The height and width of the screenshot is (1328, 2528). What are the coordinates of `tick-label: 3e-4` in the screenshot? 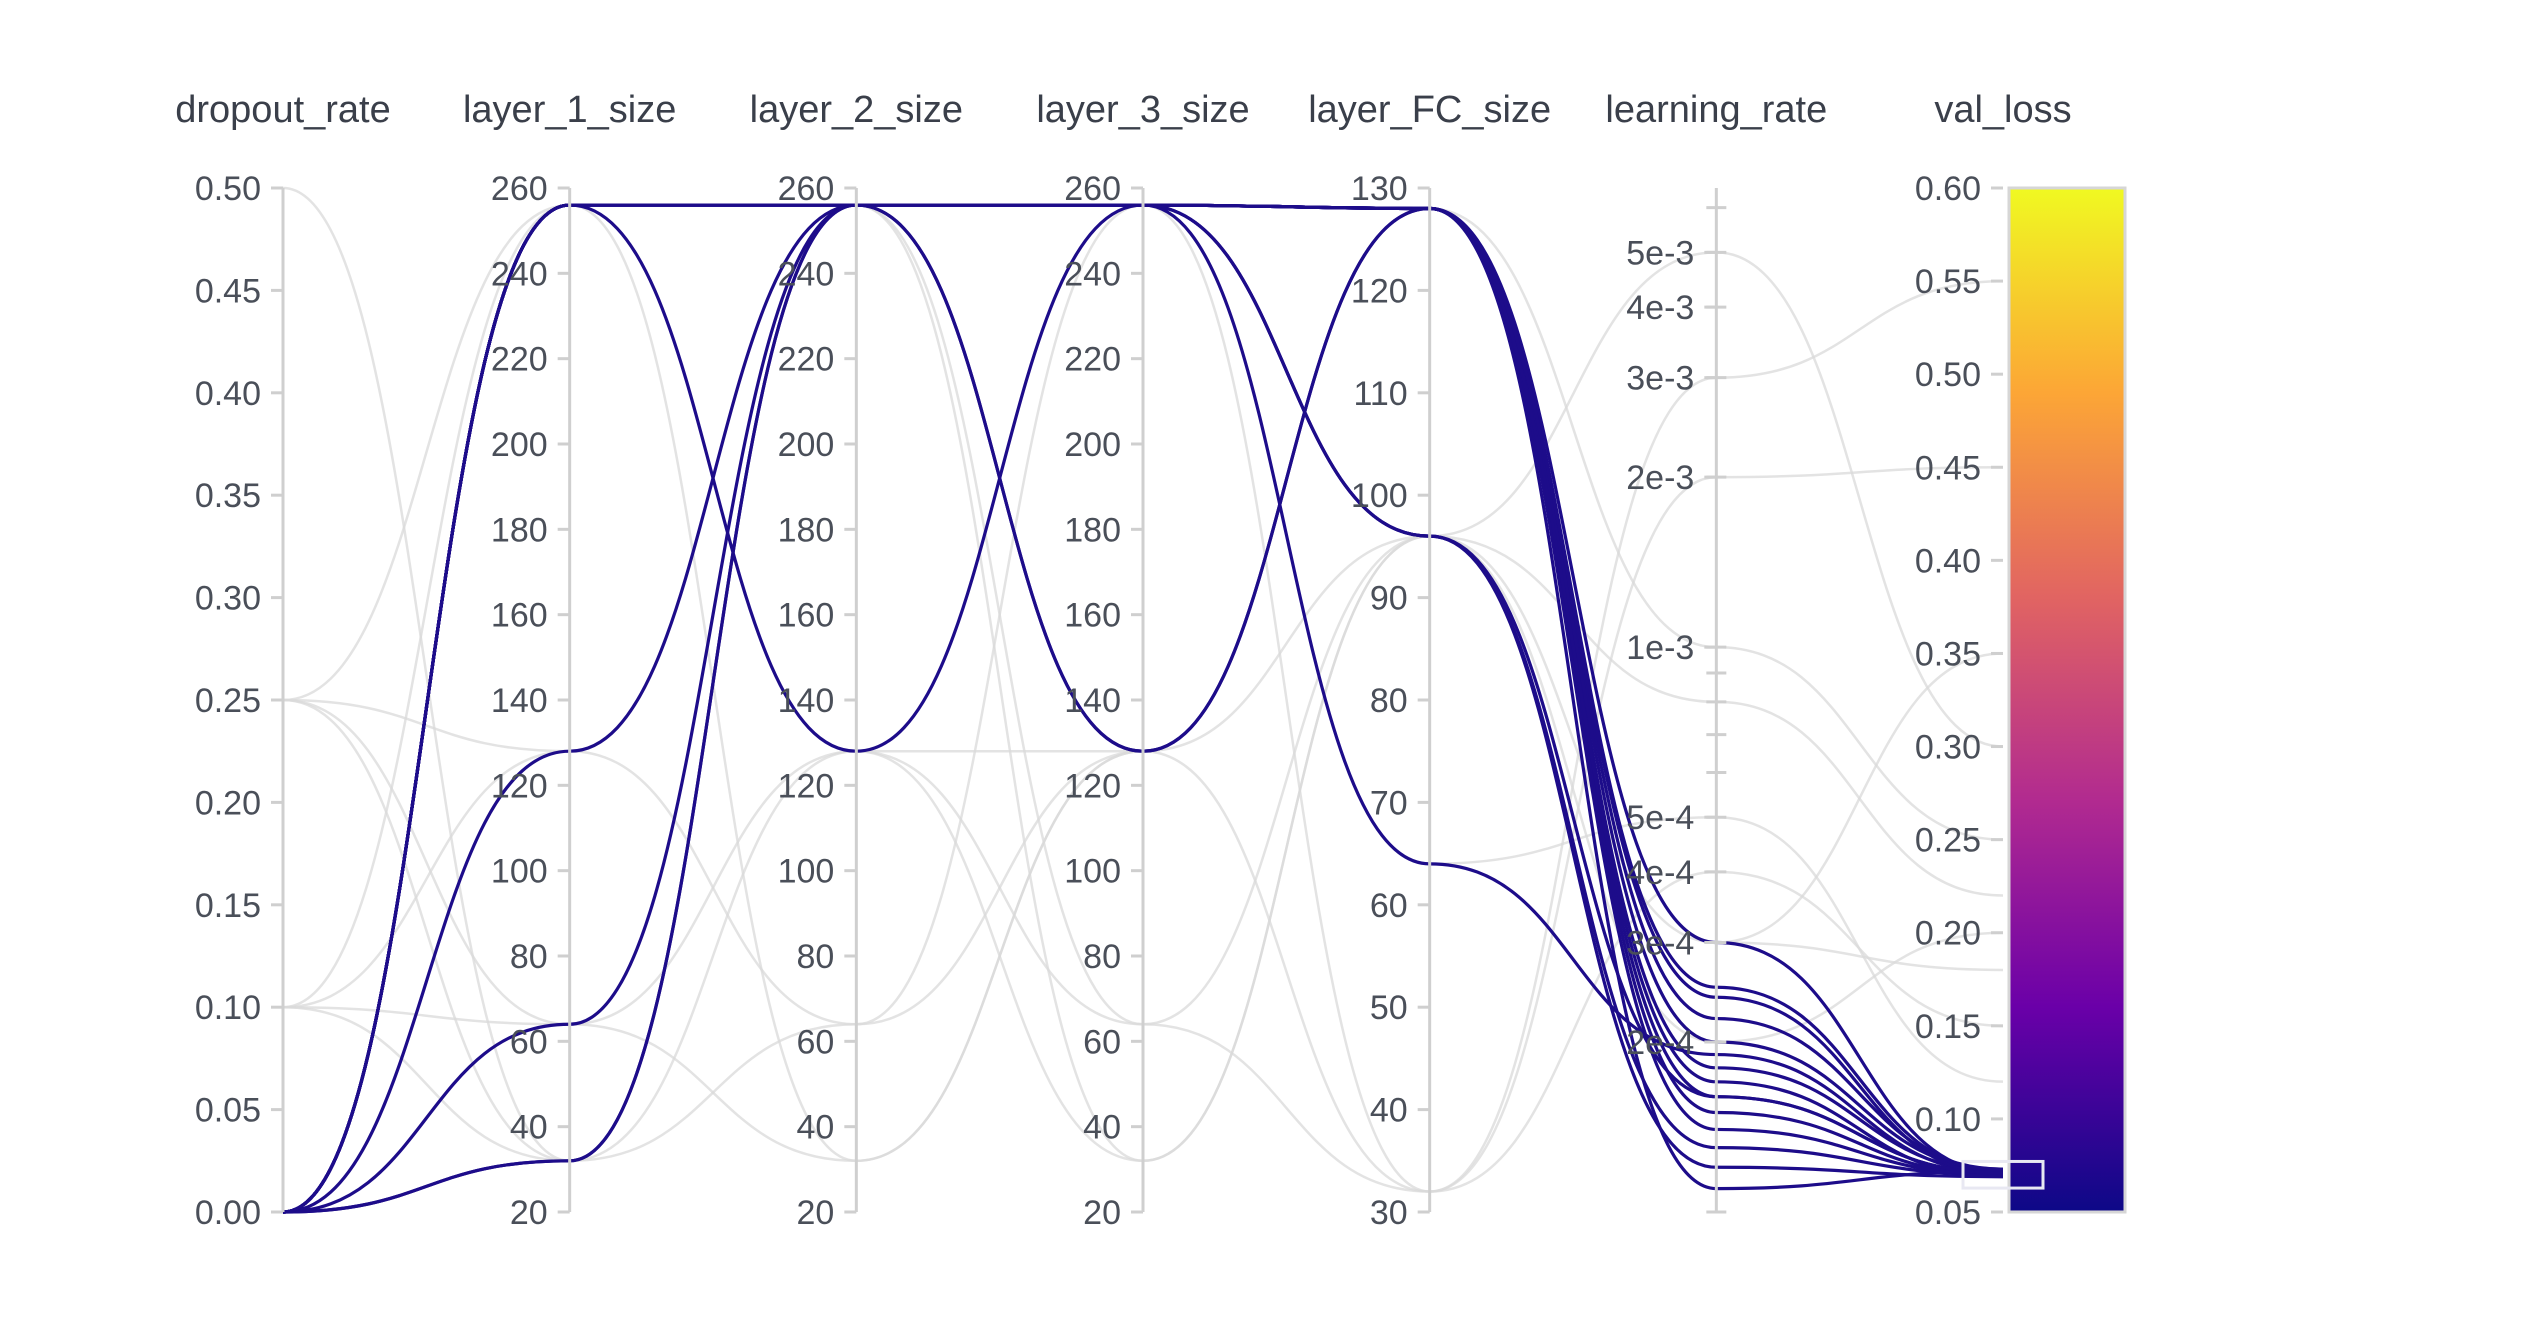 It's located at (1660, 944).